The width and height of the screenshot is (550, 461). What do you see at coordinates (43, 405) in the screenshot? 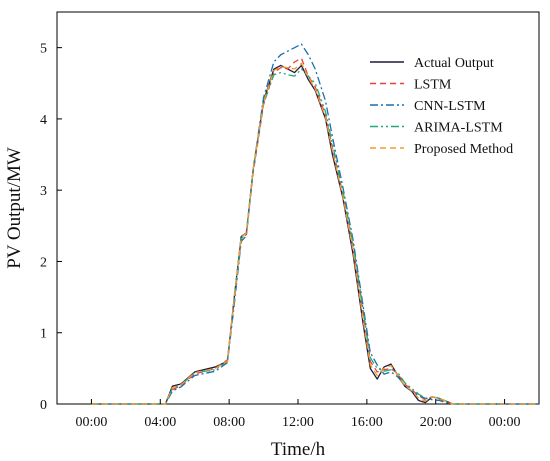
I see `y-tick-label: 0` at bounding box center [43, 405].